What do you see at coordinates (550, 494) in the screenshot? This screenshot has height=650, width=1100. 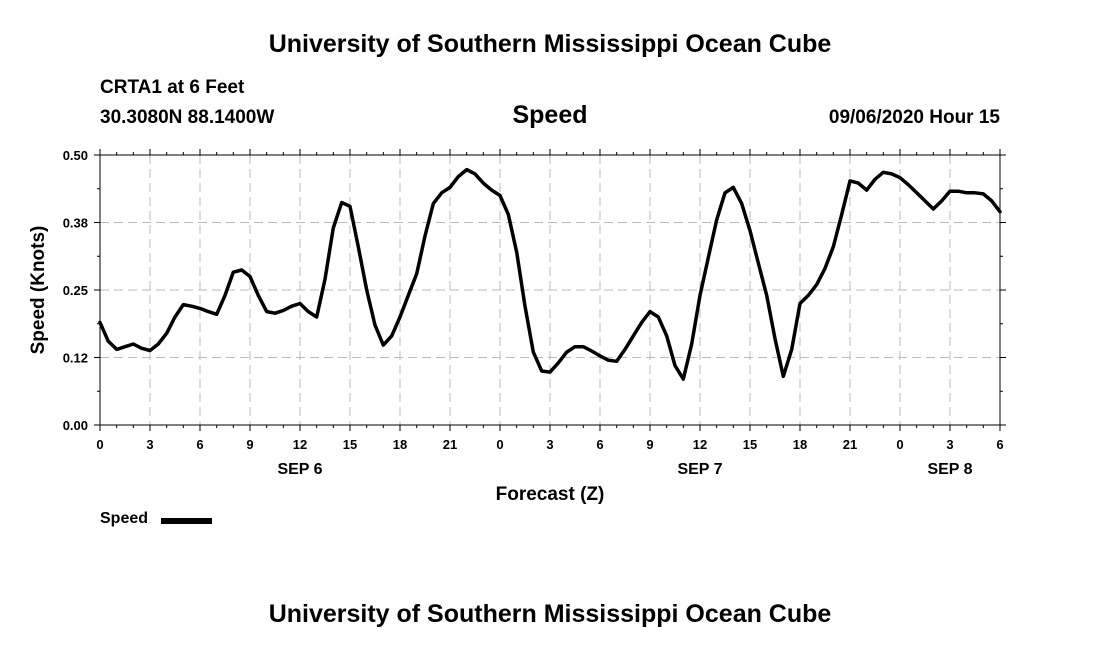 I see `x-axis-label: Forecast (Z)` at bounding box center [550, 494].